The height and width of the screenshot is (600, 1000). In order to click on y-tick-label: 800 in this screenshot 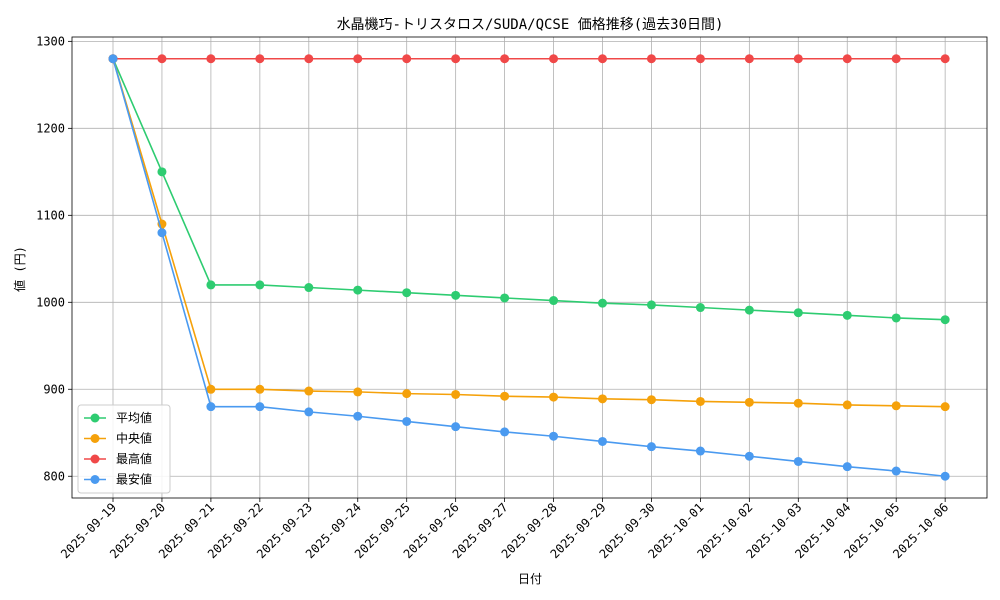, I will do `click(54, 476)`.